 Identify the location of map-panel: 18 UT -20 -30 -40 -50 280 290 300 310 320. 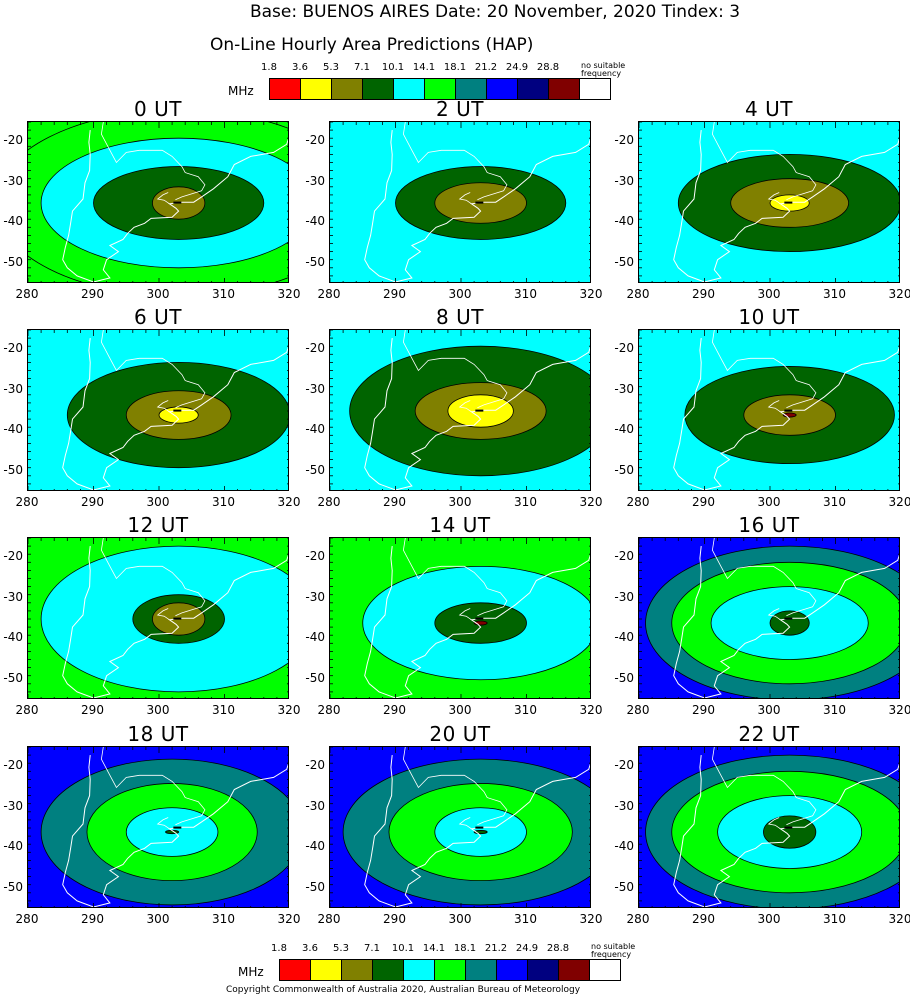
(151, 824).